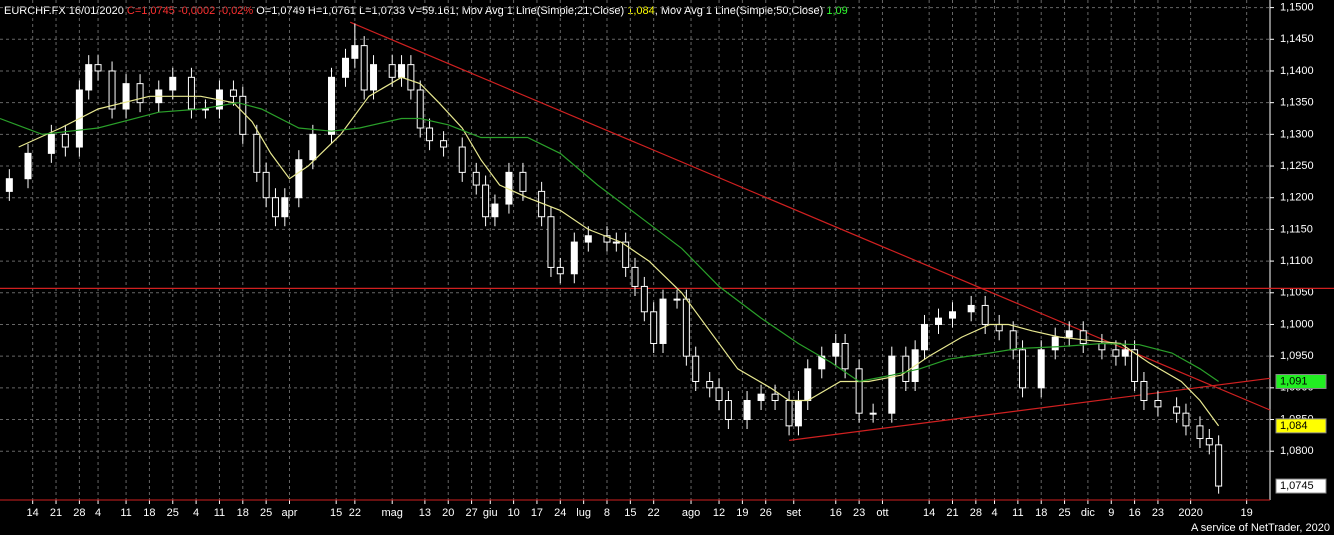  Describe the element at coordinates (630, 513) in the screenshot. I see `x-tick-label: 15` at that location.